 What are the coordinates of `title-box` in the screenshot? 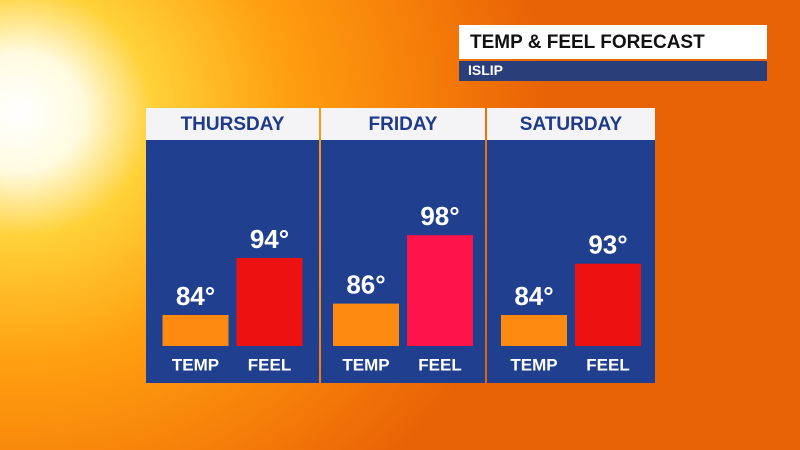 It's located at (613, 42).